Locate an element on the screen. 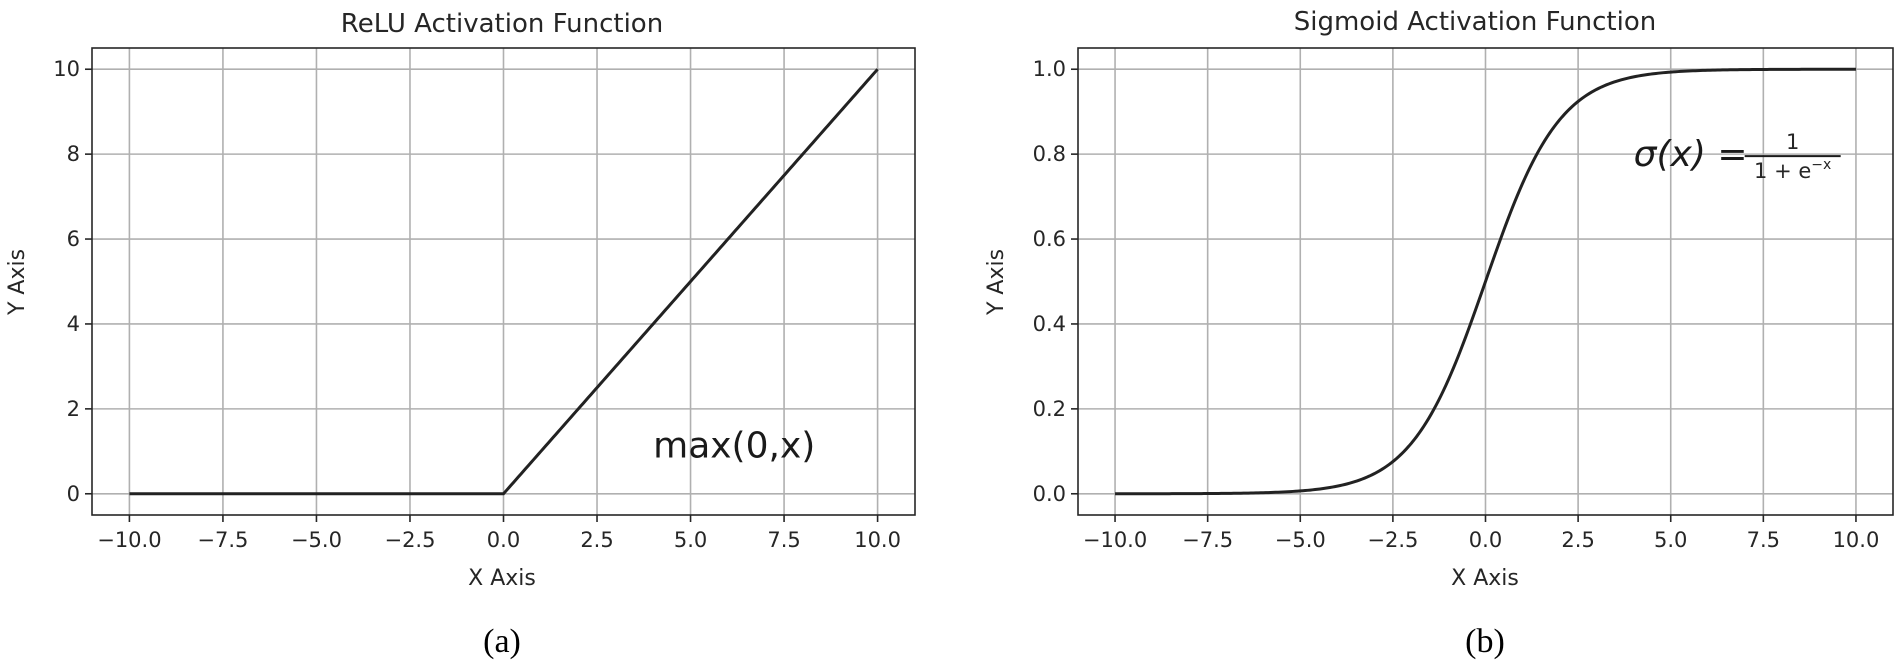 The width and height of the screenshot is (1900, 665). sigmoid-chart-title: Sigmoid Activation Function is located at coordinates (1475, 22).